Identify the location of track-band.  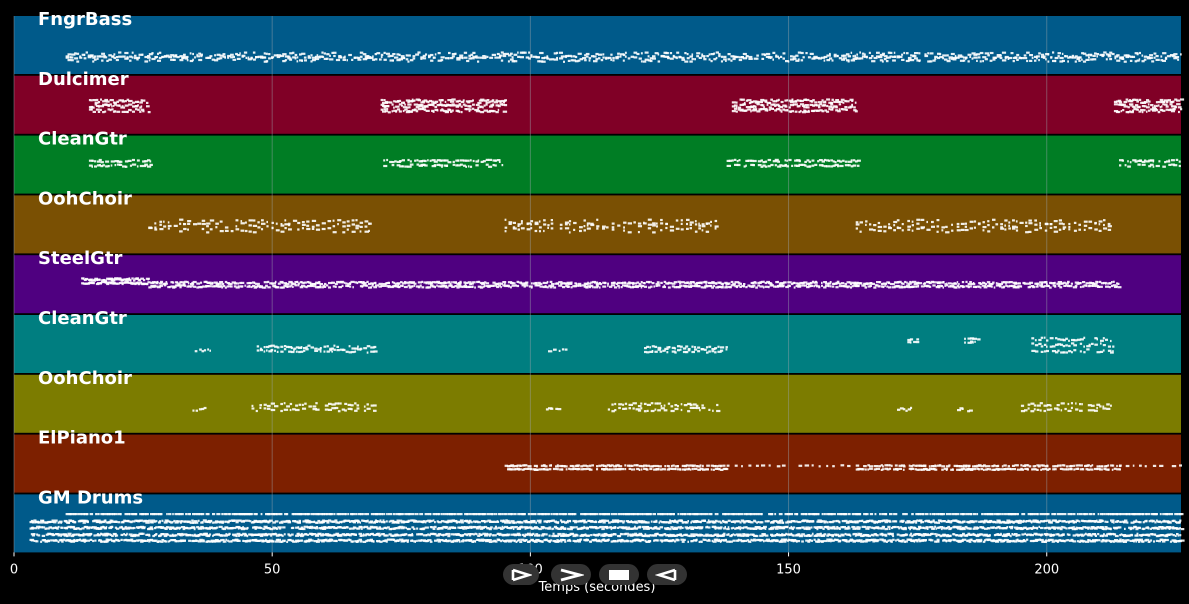
(597, 523).